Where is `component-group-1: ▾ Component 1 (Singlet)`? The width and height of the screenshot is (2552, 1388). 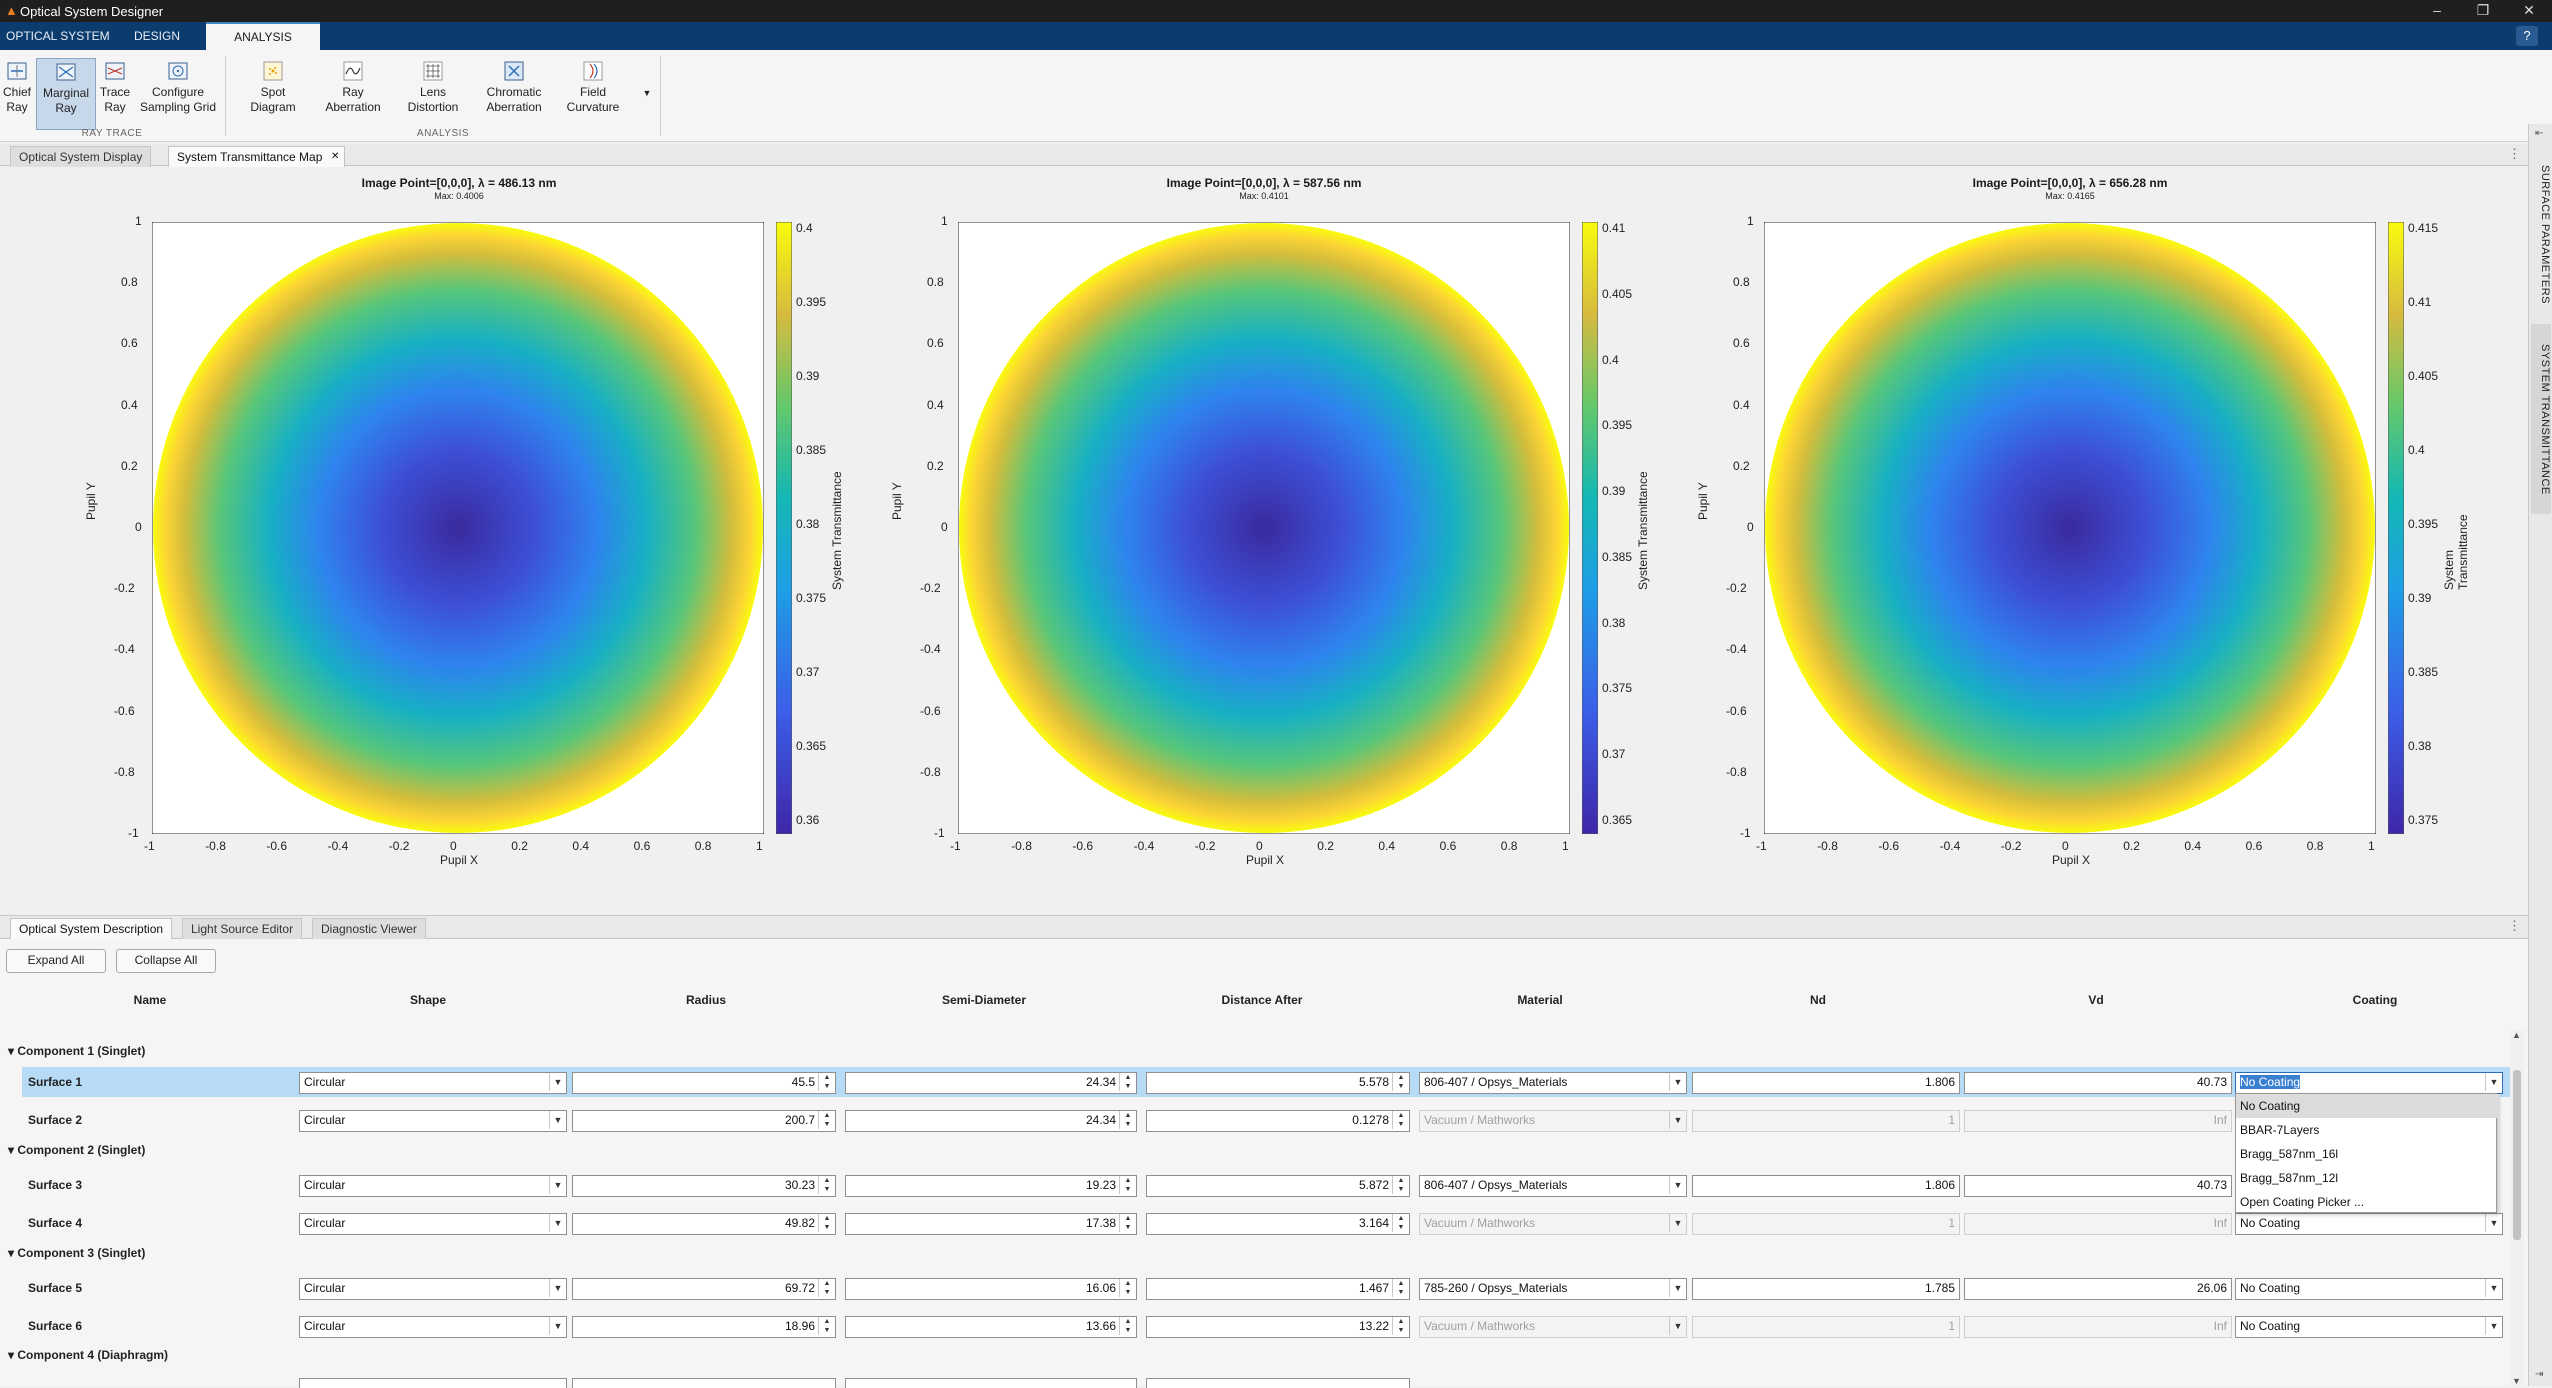
component-group-1: ▾ Component 1 (Singlet) is located at coordinates (77, 1051).